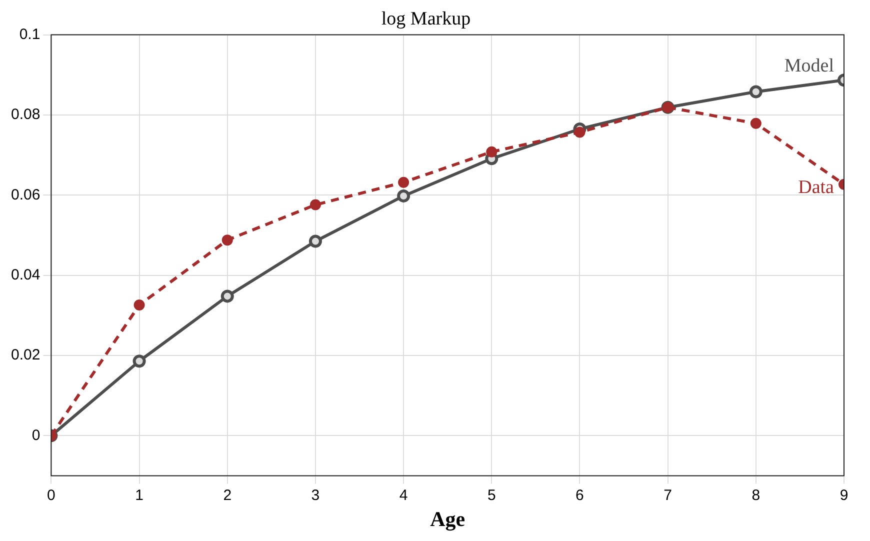  I want to click on y-tick-label: 0.04, so click(25, 275).